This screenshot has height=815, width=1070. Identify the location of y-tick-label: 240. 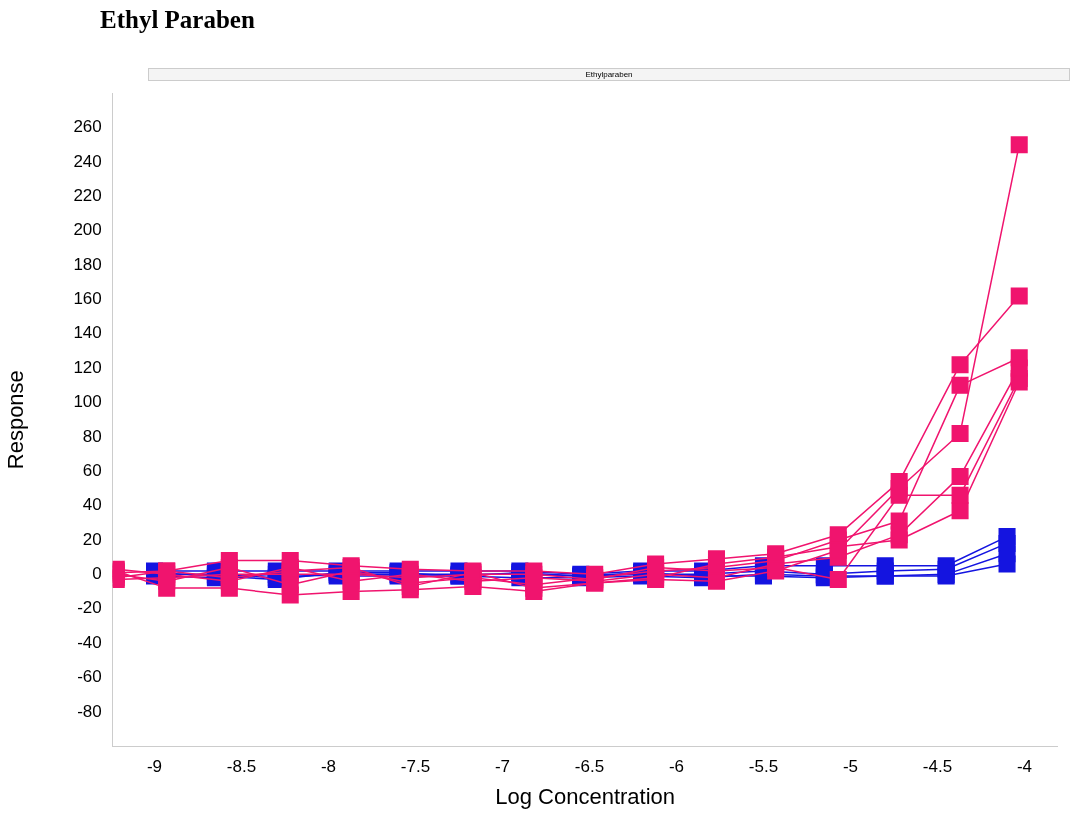
(87, 161).